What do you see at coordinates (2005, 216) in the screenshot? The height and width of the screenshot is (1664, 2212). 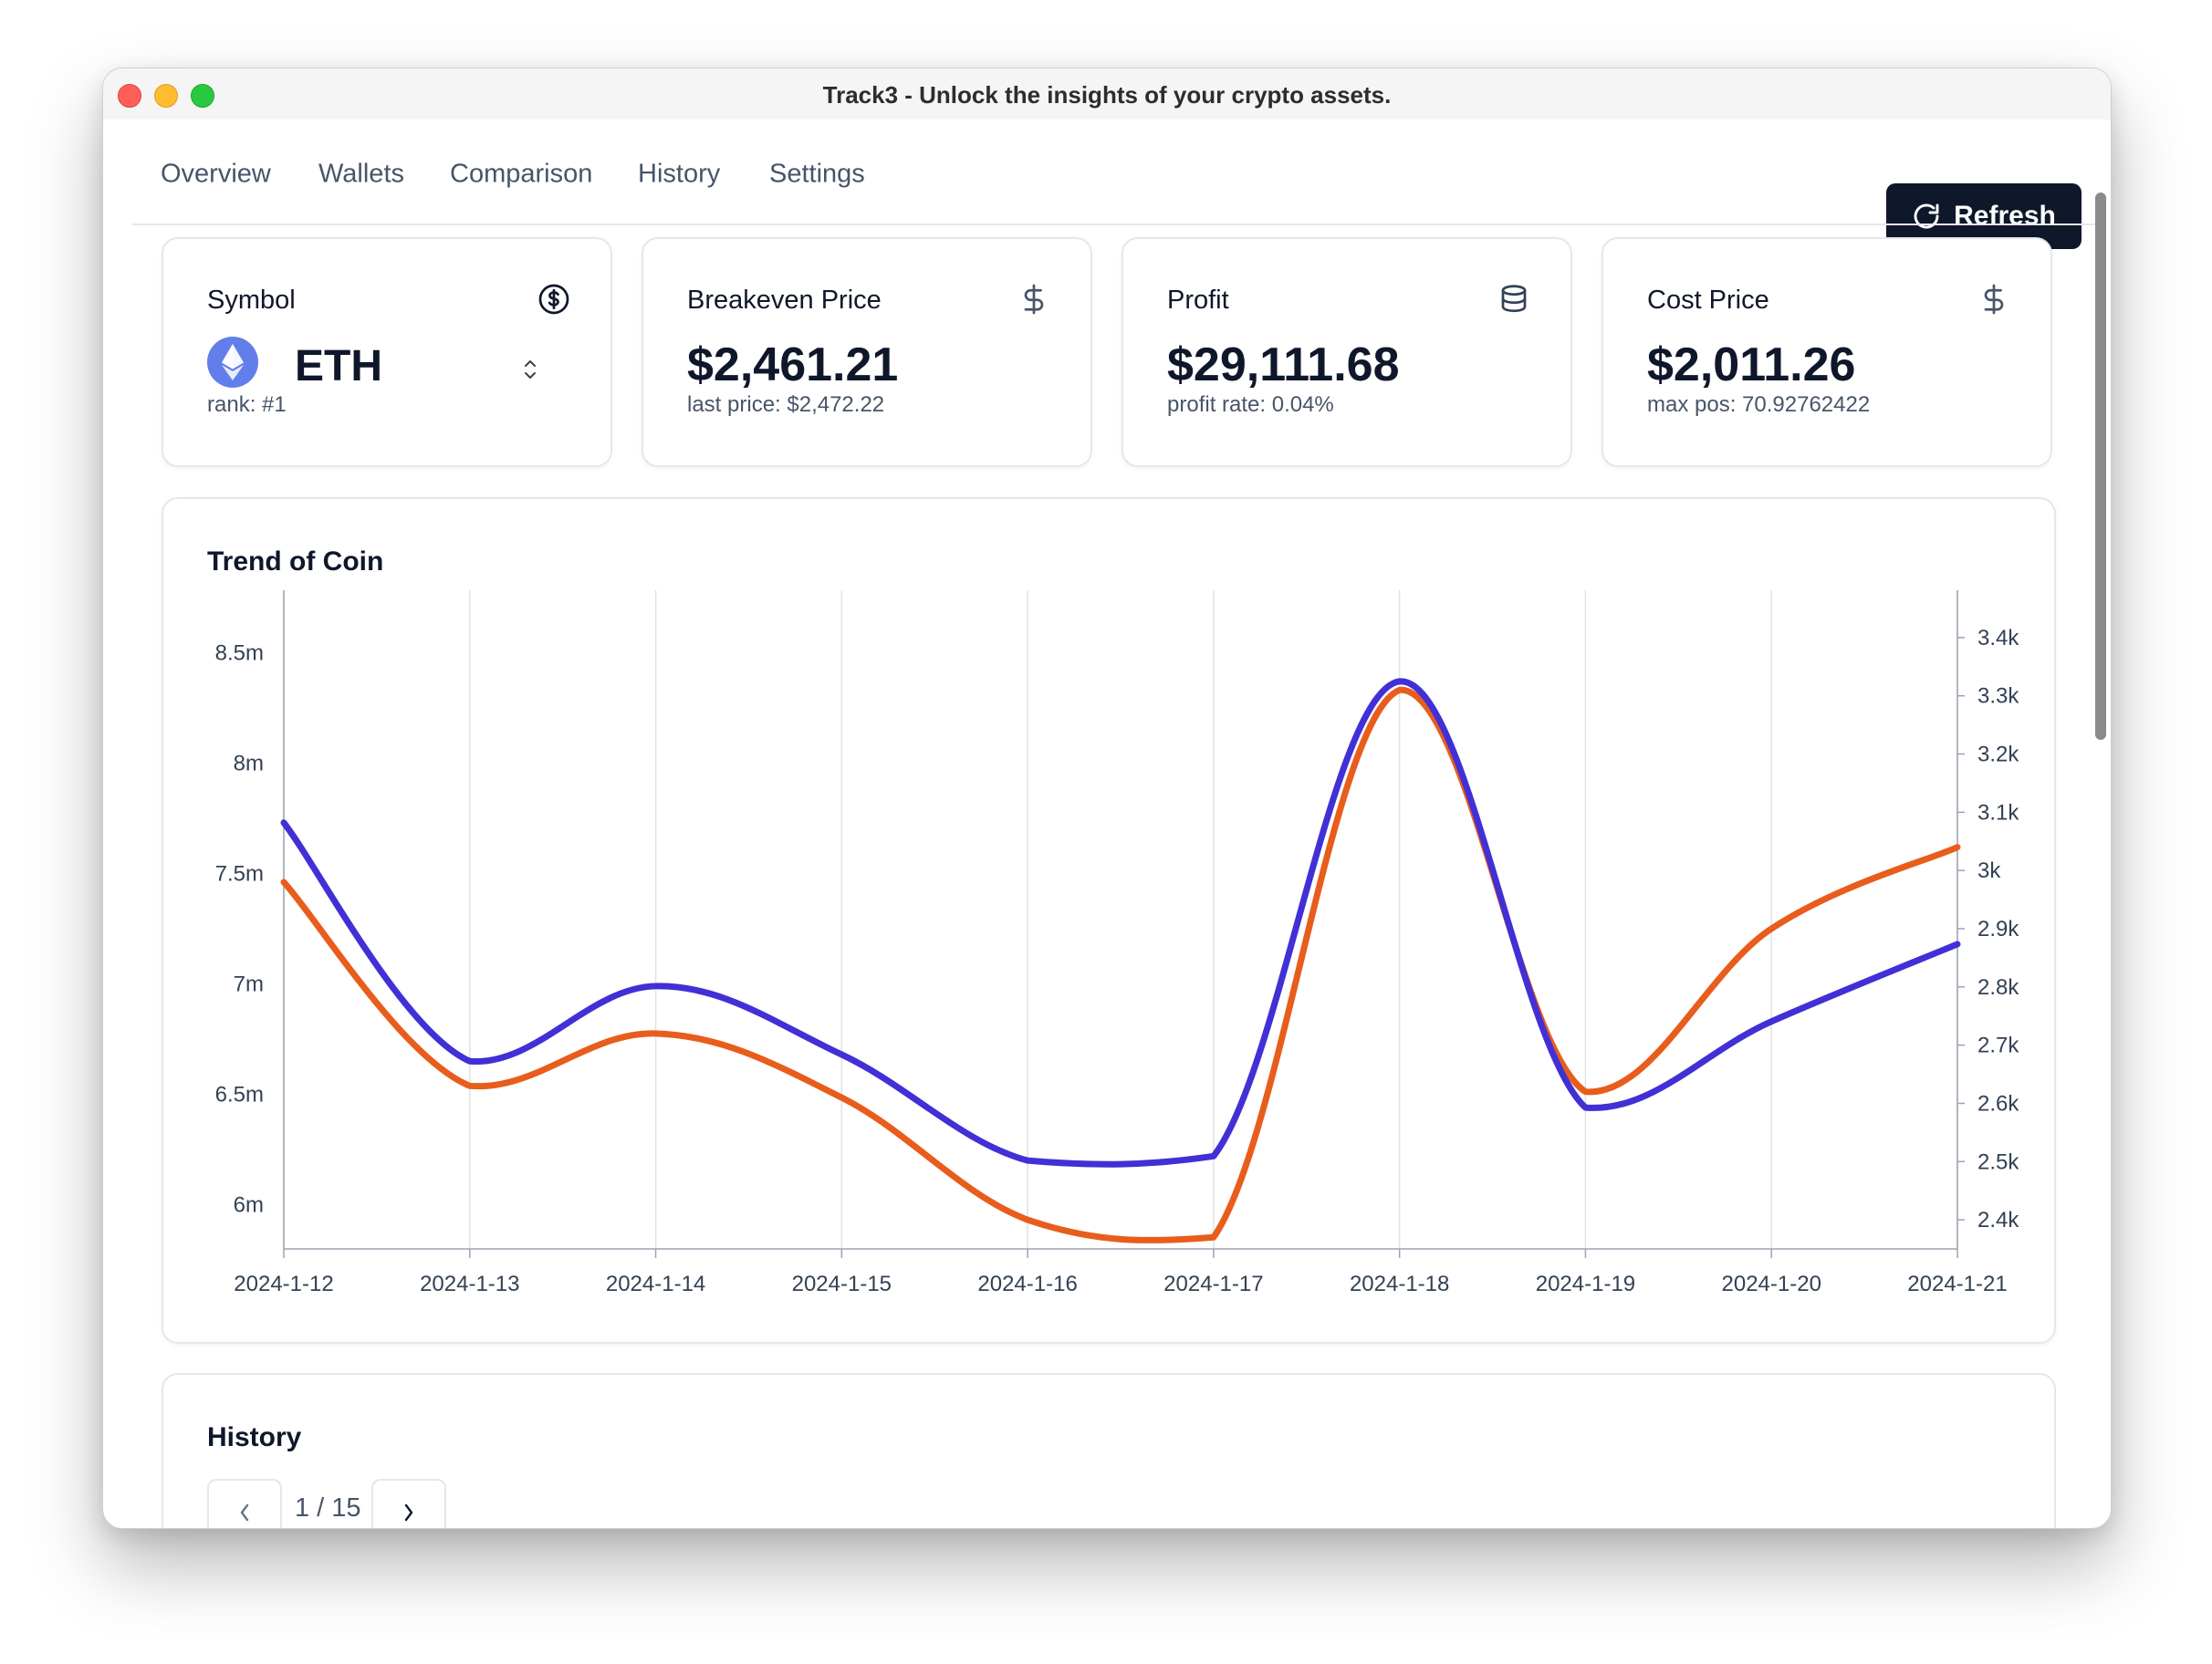 I see `refresh-label: Refresh` at bounding box center [2005, 216].